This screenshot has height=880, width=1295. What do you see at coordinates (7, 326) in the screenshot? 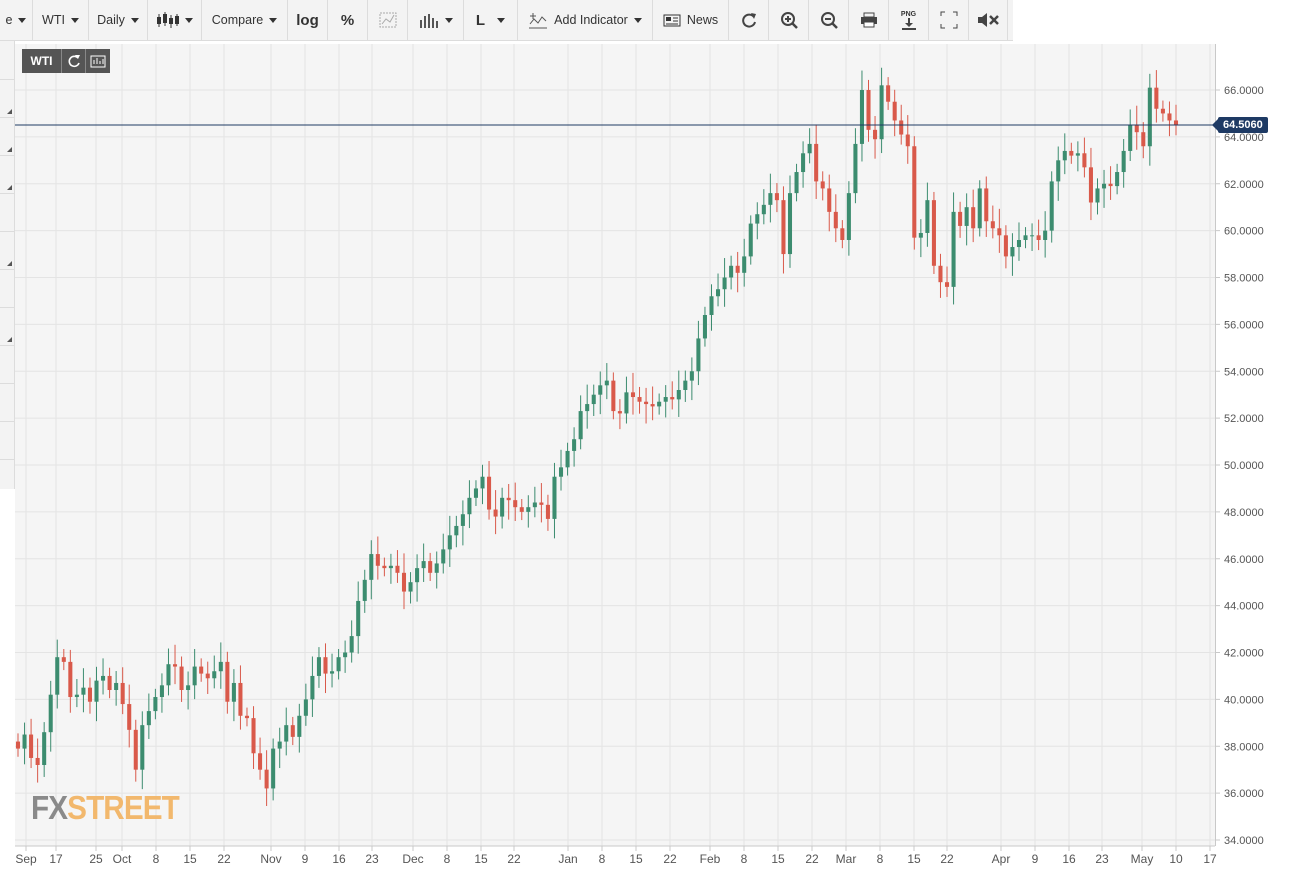
I see `sidebar-tool-pattern` at bounding box center [7, 326].